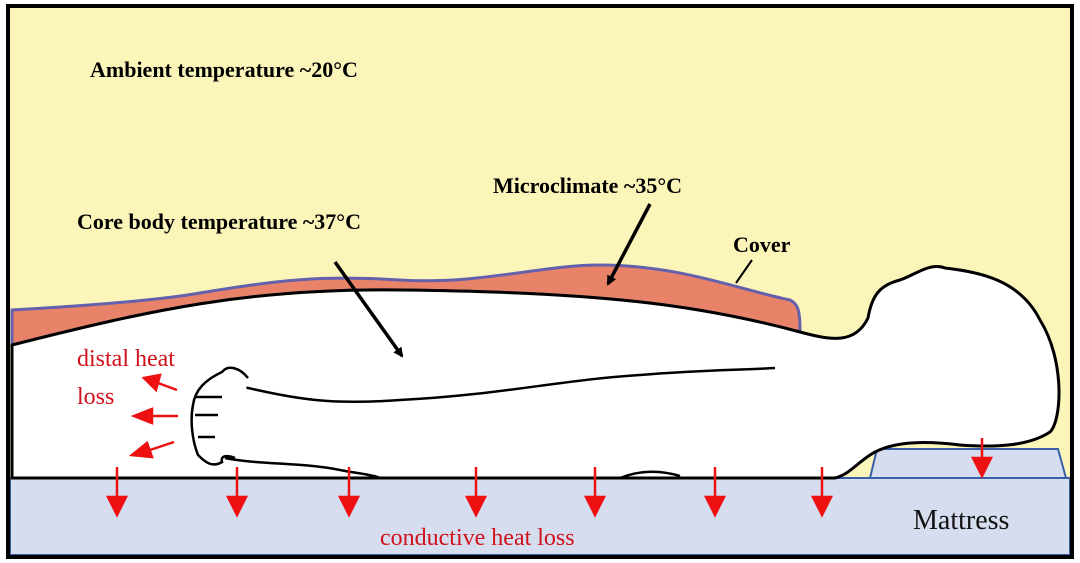  Describe the element at coordinates (477, 538) in the screenshot. I see `conductive-heat-loss-label: conductive heat loss` at that location.